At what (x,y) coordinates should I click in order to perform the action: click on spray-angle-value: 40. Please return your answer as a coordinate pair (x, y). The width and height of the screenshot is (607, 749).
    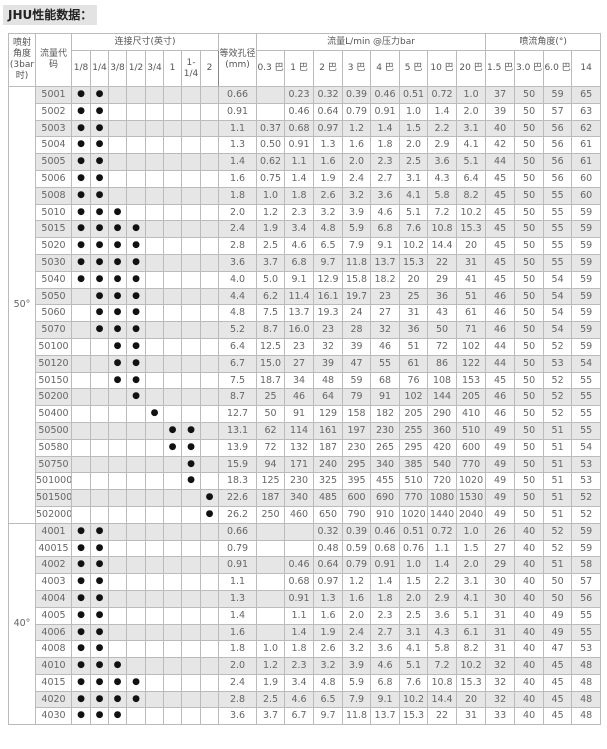
    Looking at the image, I should click on (529, 531).